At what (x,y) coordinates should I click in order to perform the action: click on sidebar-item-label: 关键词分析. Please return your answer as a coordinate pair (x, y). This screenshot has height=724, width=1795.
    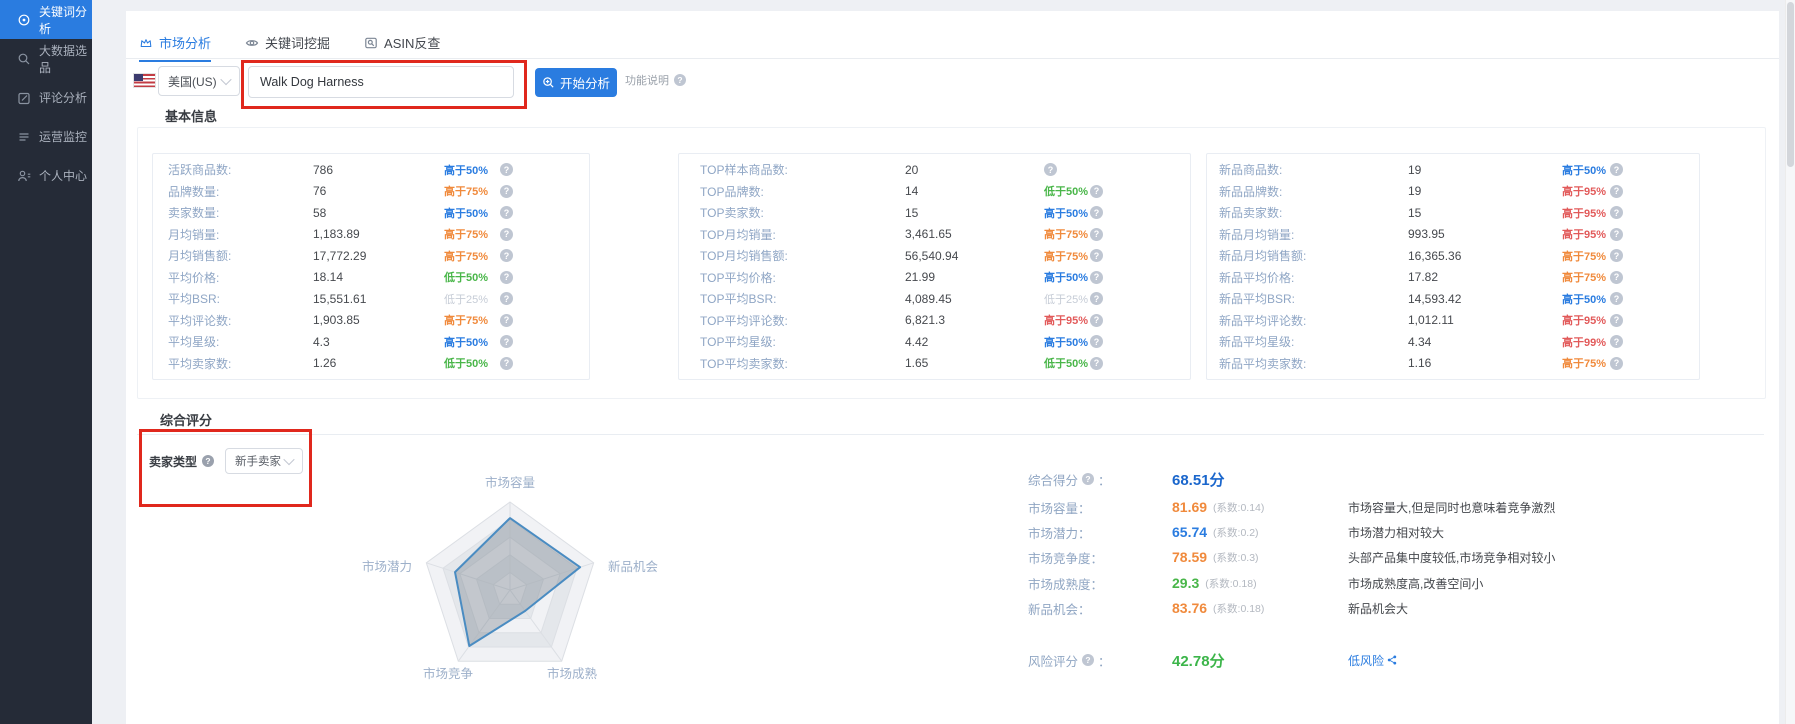
    Looking at the image, I should click on (63, 20).